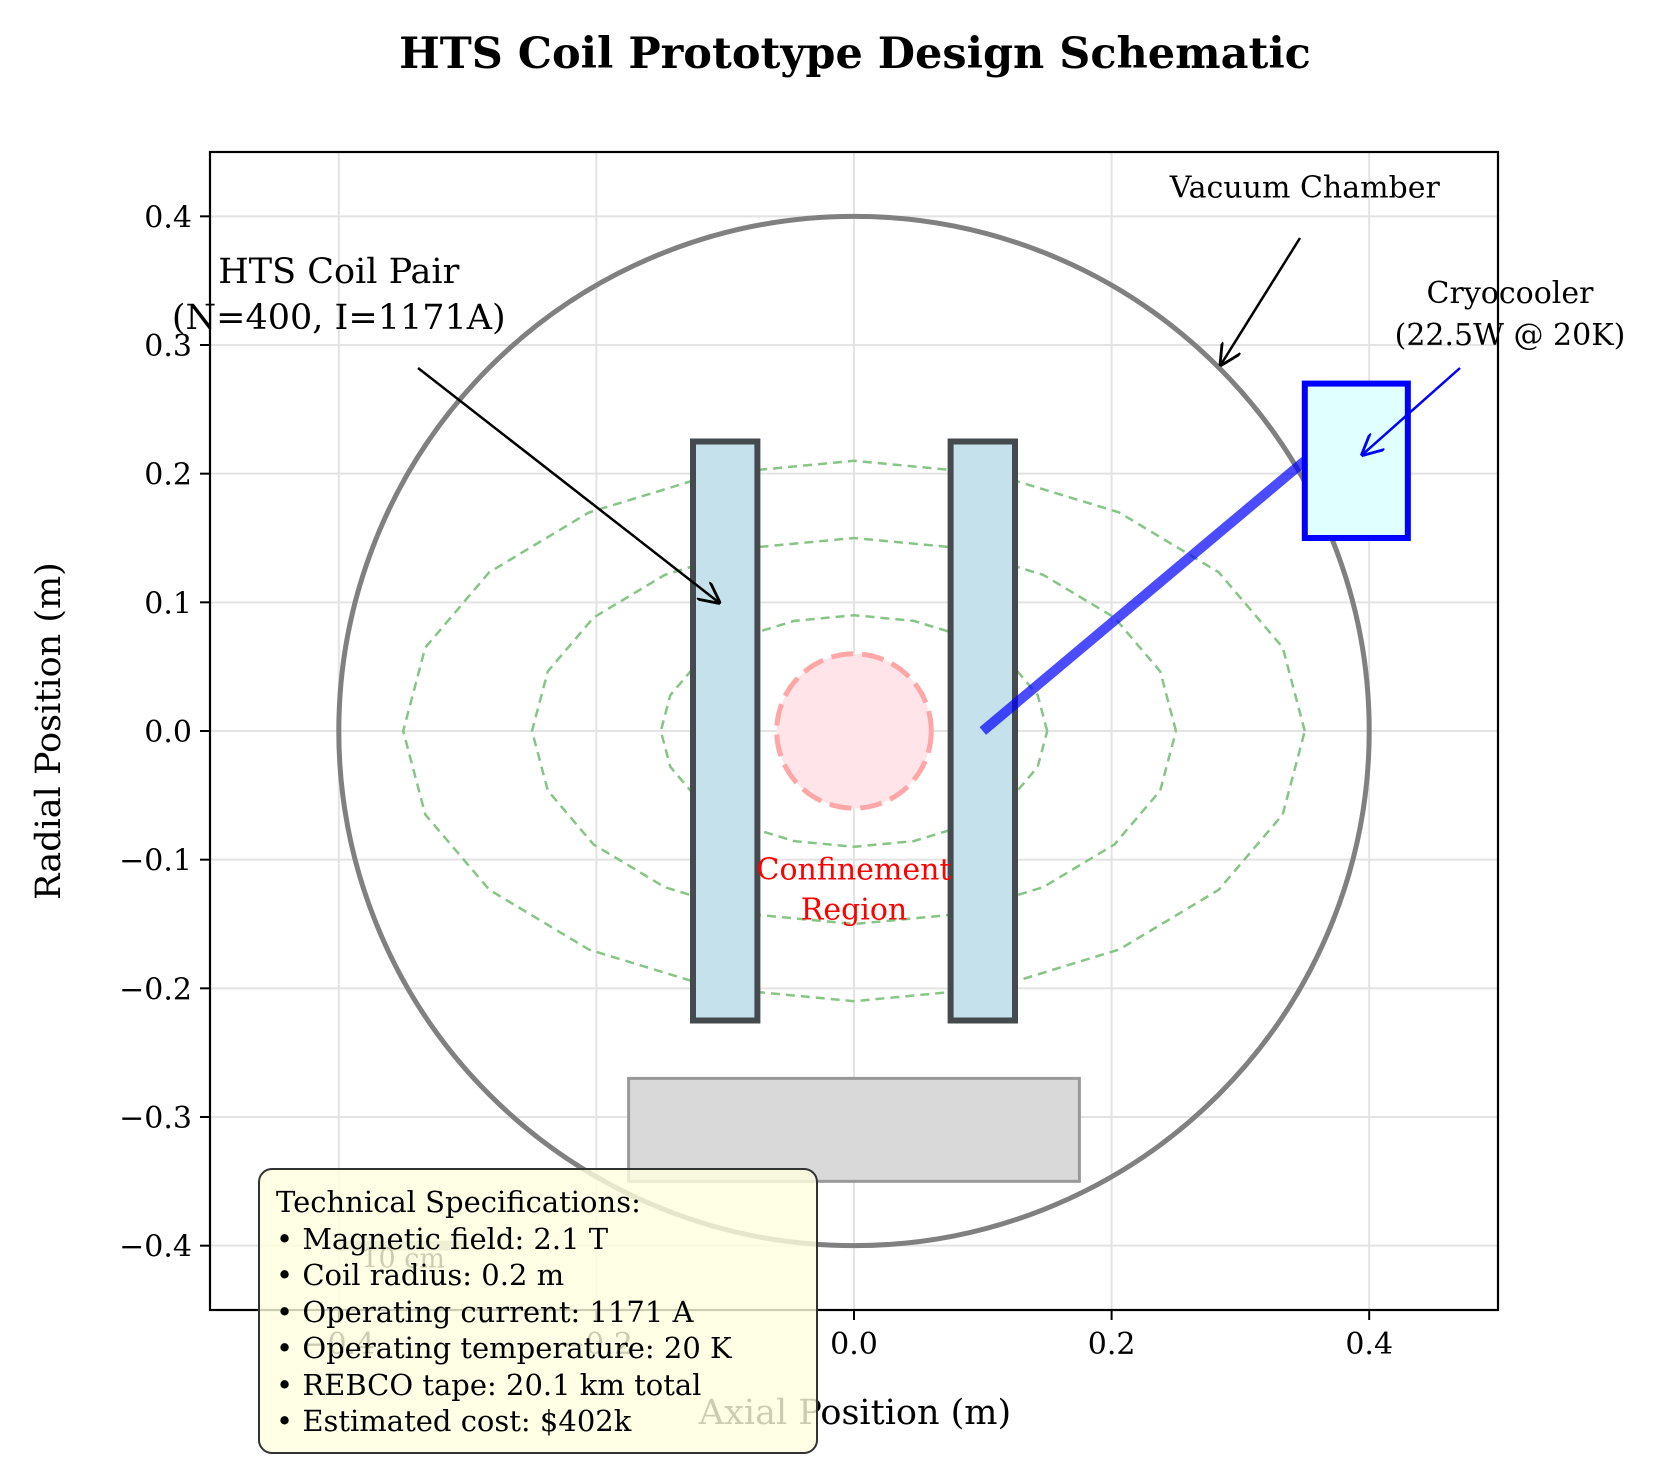  What do you see at coordinates (168, 732) in the screenshot?
I see `y-tick-label: 0.0` at bounding box center [168, 732].